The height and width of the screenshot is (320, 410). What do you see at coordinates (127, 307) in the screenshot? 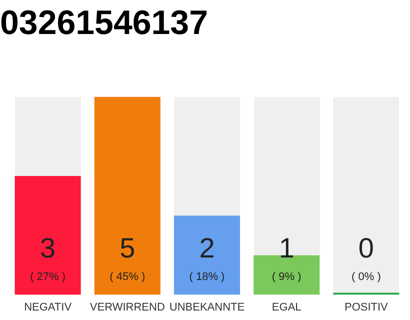
I see `x-tick-label: VERWIRREND` at bounding box center [127, 307].